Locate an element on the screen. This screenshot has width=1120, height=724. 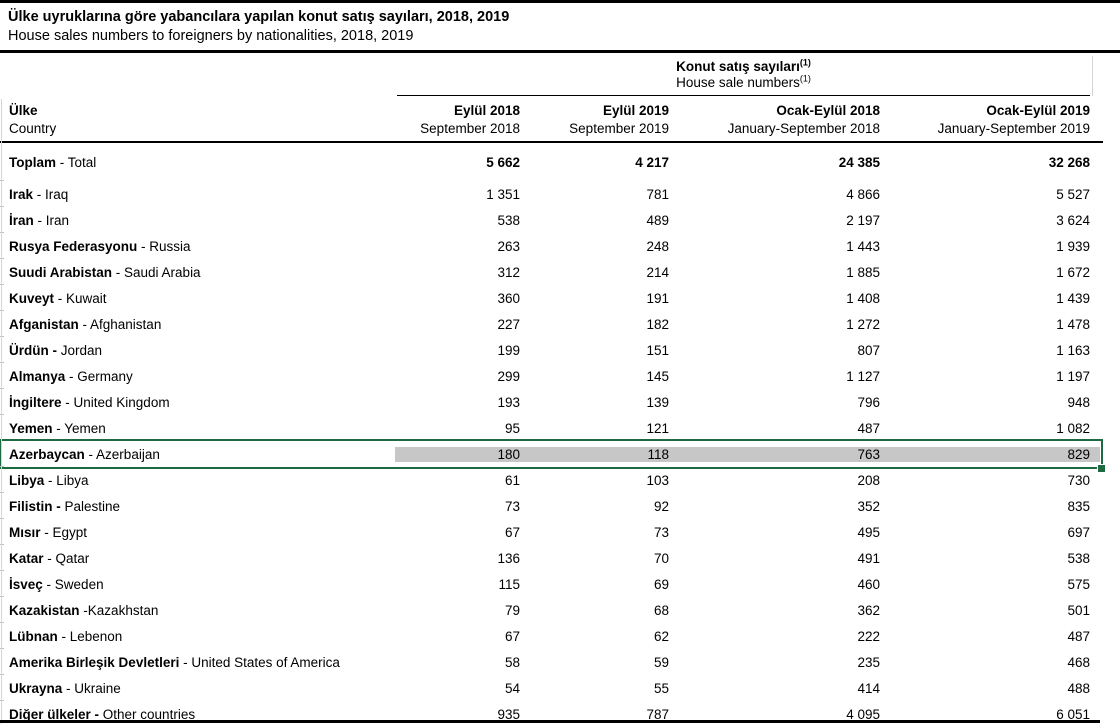
value-cell-sep-2019: 69 is located at coordinates (661, 584).